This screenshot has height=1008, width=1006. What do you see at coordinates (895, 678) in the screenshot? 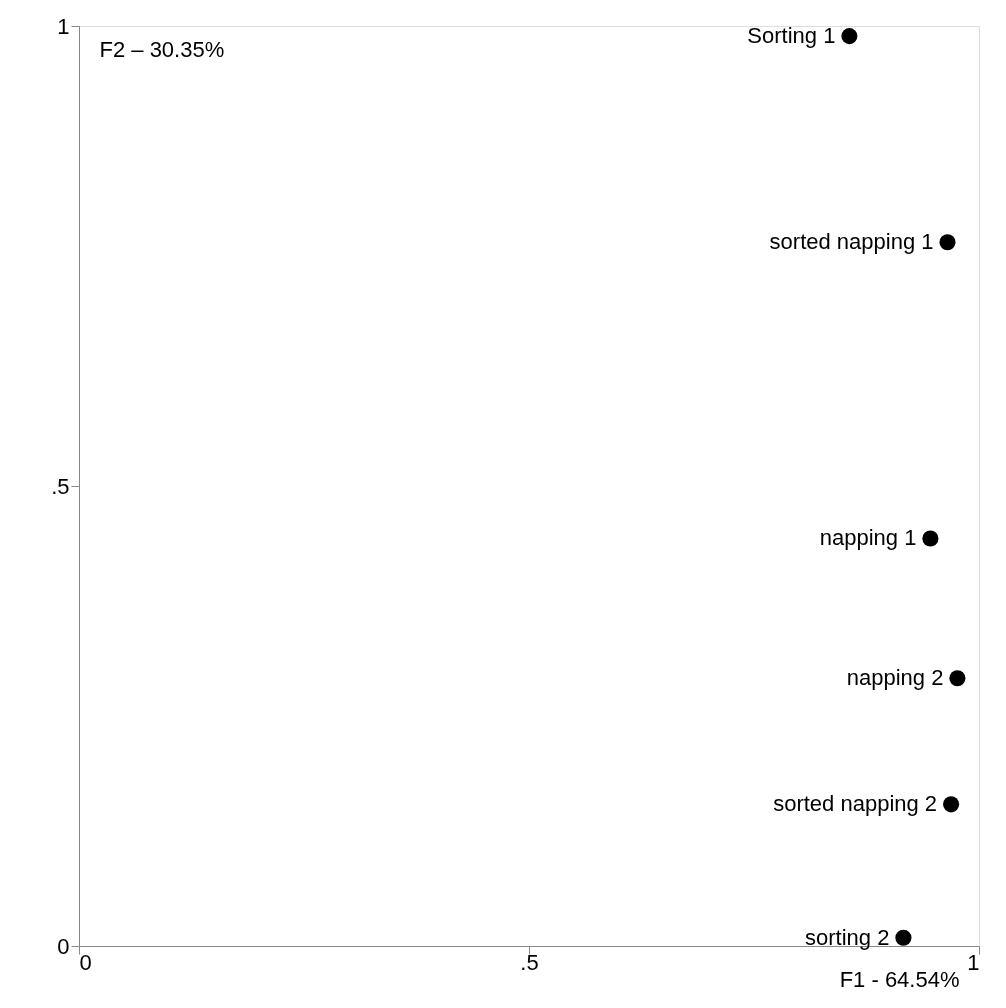
I see `series-label: napping 2` at bounding box center [895, 678].